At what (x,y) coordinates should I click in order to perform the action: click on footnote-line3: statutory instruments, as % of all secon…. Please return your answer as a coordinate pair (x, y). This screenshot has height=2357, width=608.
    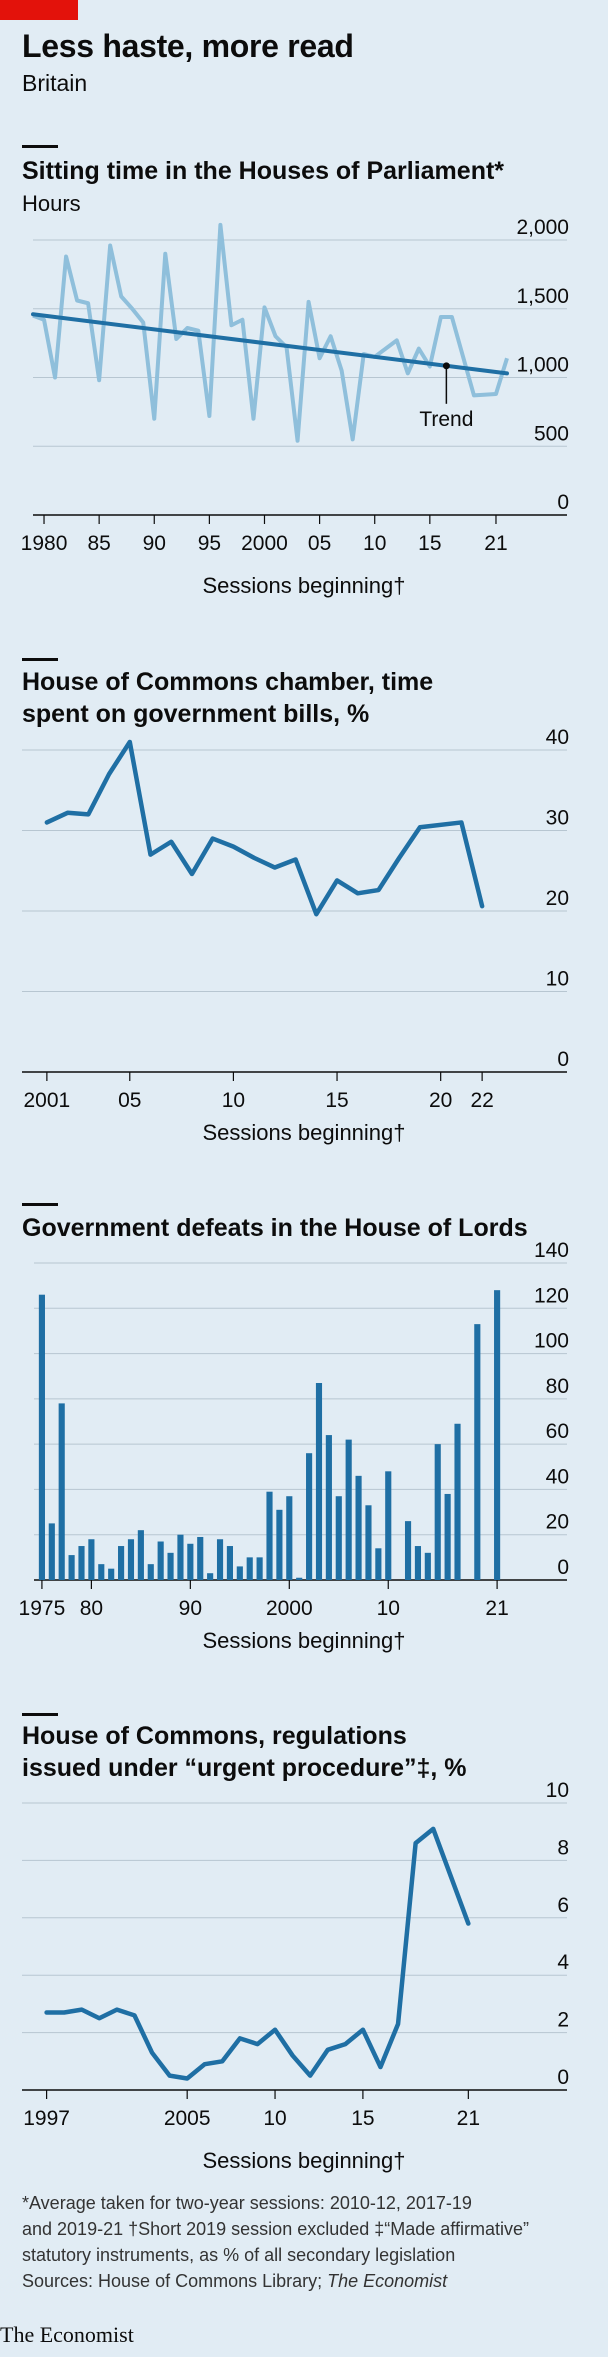
    Looking at the image, I should click on (239, 2255).